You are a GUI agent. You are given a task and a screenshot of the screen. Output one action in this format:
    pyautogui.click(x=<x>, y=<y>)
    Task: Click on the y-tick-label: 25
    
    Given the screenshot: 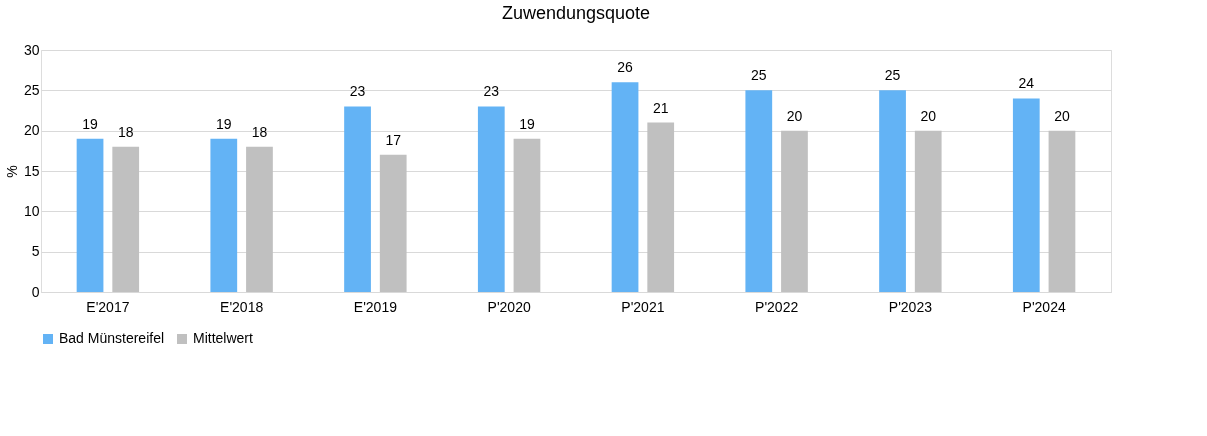 What is the action you would take?
    pyautogui.click(x=31, y=89)
    